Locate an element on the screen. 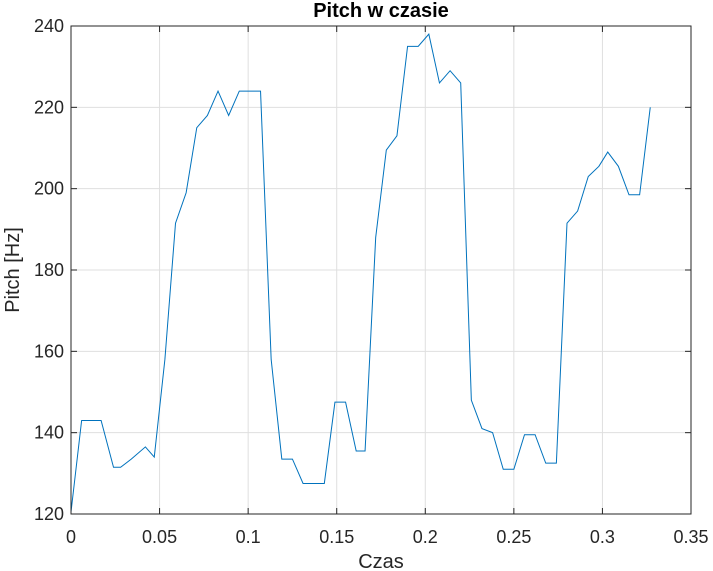 Image resolution: width=713 pixels, height=571 pixels. x-tick-label: 0.2 is located at coordinates (425, 537).